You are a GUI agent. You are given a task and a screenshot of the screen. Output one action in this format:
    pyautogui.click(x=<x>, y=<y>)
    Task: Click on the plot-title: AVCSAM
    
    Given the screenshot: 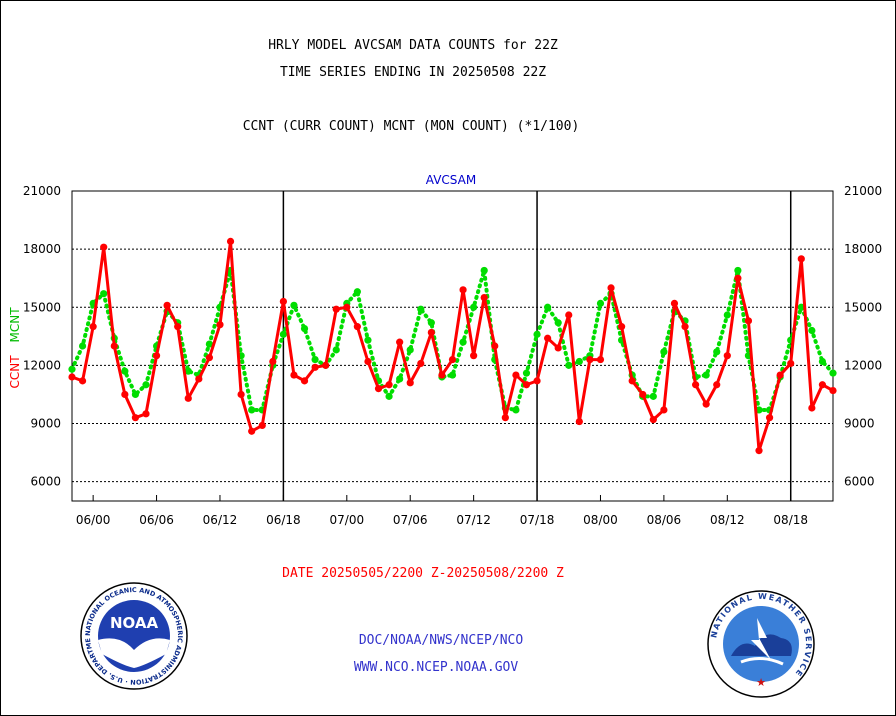 What is the action you would take?
    pyautogui.click(x=451, y=180)
    